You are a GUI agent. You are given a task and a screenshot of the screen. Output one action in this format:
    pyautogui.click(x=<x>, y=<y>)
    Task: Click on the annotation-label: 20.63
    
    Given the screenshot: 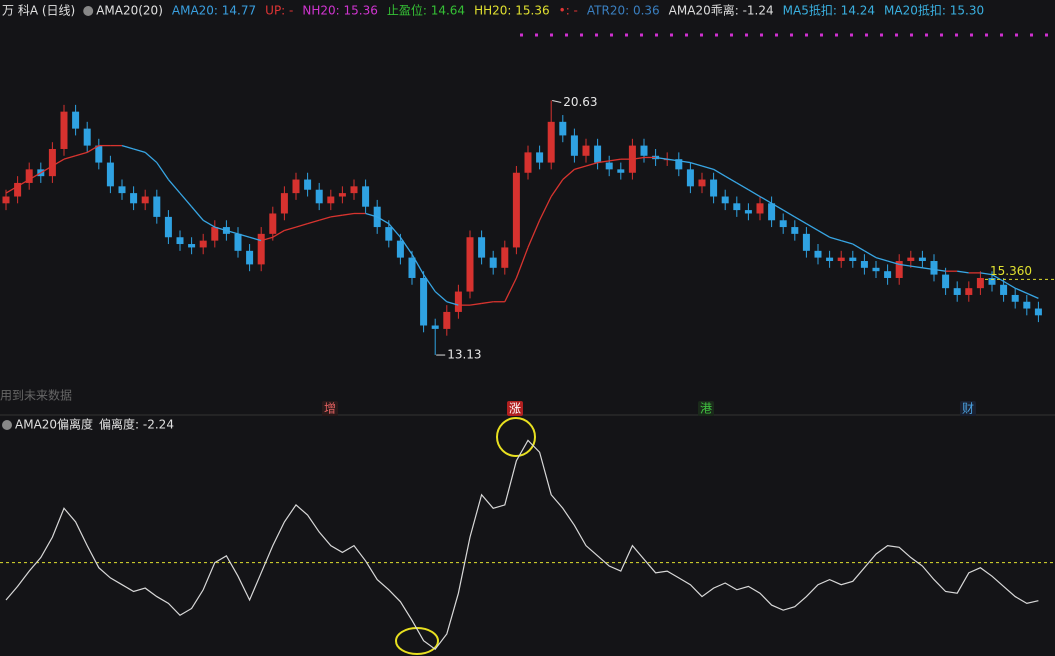 What is the action you would take?
    pyautogui.click(x=580, y=102)
    